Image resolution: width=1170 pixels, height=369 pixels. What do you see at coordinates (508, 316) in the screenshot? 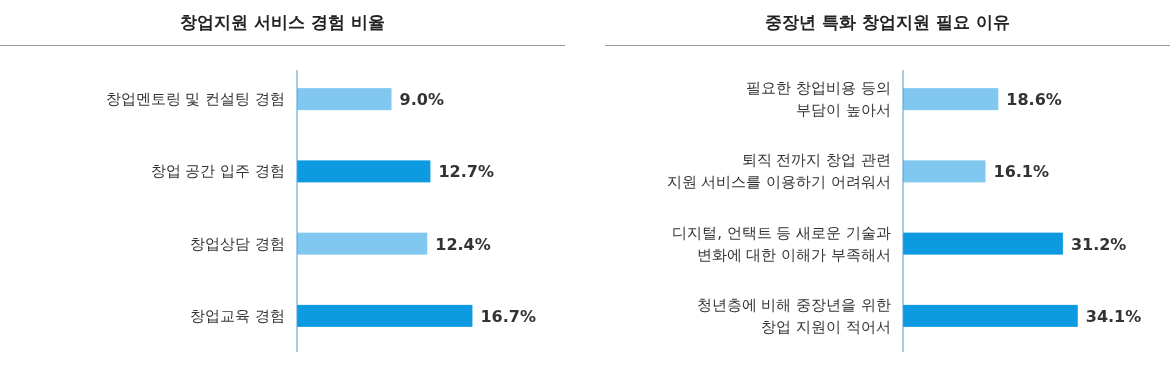
I see `data-label: 16.7%` at bounding box center [508, 316].